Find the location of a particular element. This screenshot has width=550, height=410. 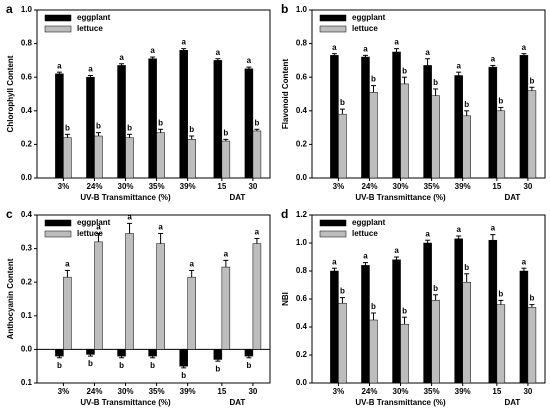

panel-label: b is located at coordinates (284, 9).